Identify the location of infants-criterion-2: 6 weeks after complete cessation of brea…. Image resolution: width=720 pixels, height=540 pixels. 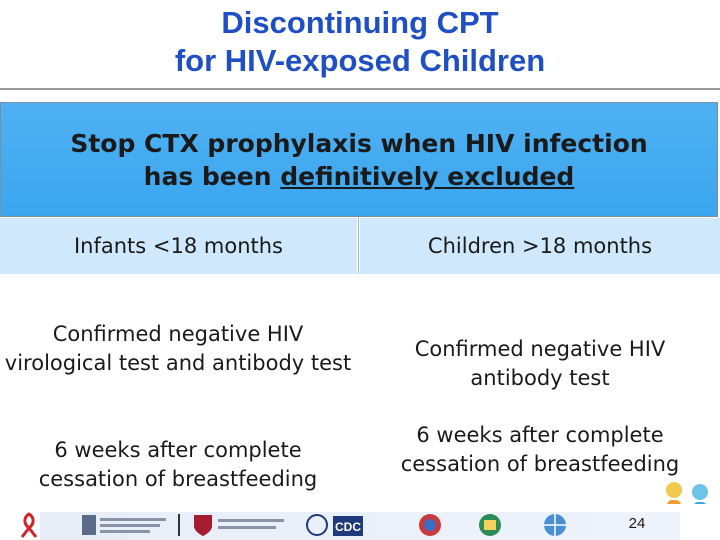
(178, 464).